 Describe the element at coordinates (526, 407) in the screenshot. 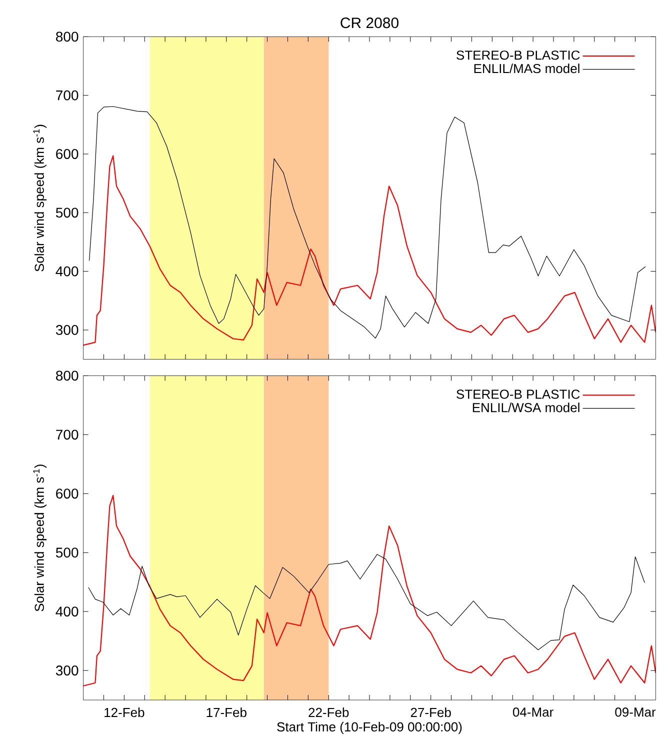

I see `legend-label: ENLIL/WSA model` at that location.